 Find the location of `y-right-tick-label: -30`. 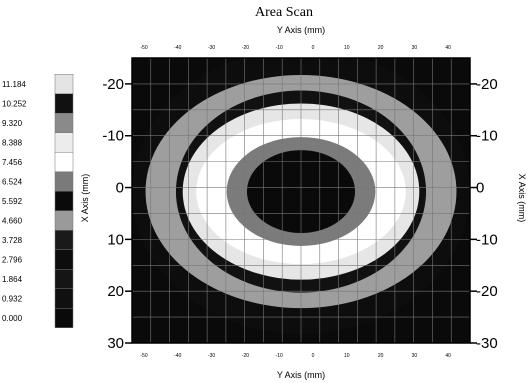

y-right-tick-label: -30 is located at coordinates (487, 343).